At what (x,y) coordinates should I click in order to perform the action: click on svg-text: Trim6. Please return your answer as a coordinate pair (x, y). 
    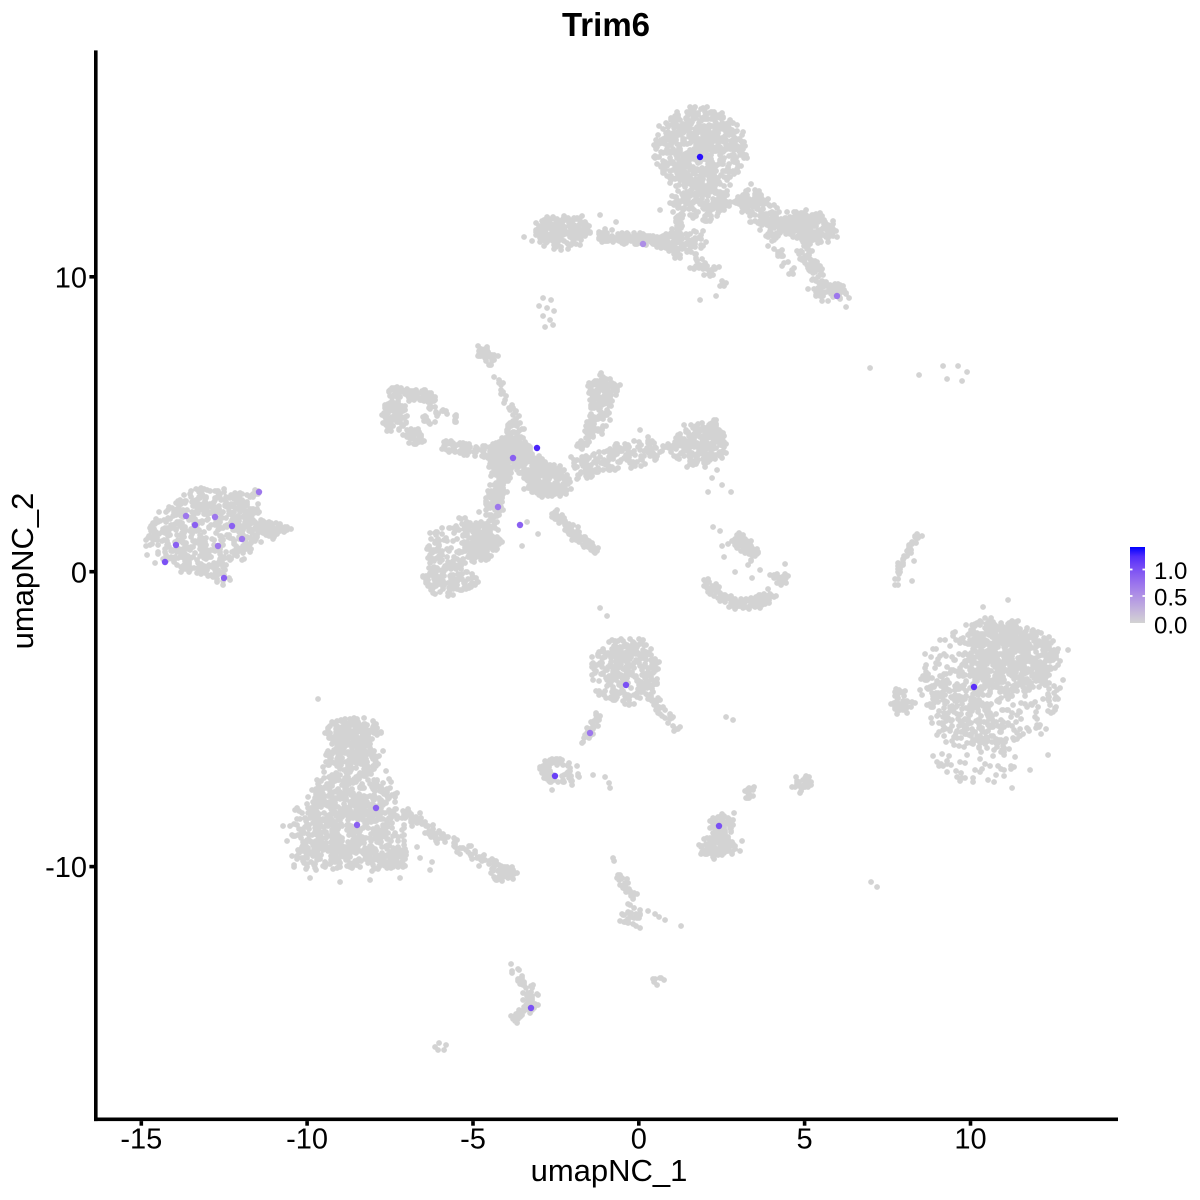
    Looking at the image, I should click on (606, 24).